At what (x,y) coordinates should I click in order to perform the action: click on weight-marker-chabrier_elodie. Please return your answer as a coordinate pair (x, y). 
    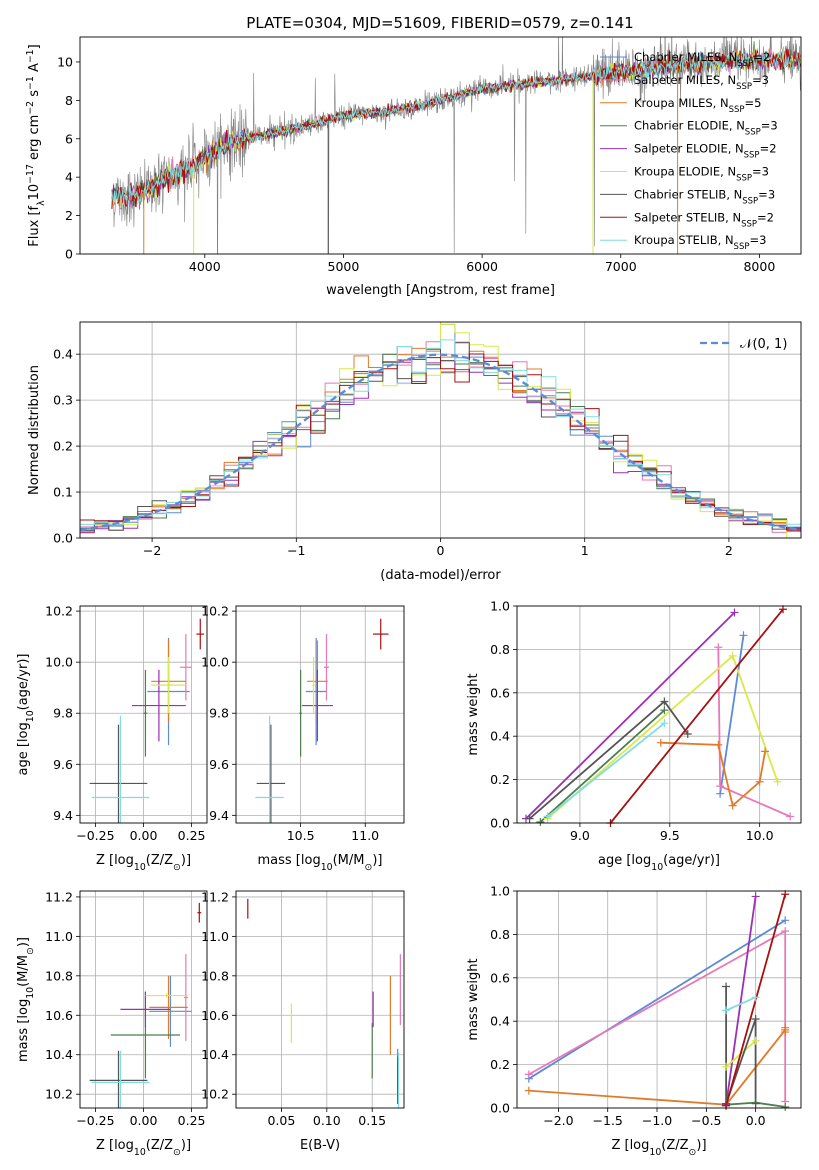
    Looking at the image, I should click on (785, 1106).